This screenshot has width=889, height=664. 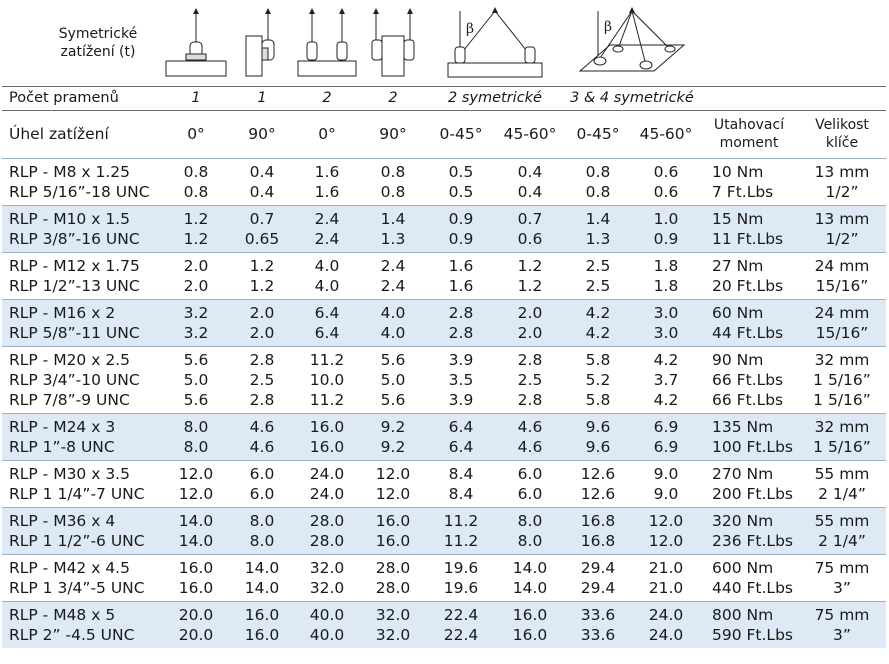 I want to click on cell-value: 11.2, so click(x=327, y=360).